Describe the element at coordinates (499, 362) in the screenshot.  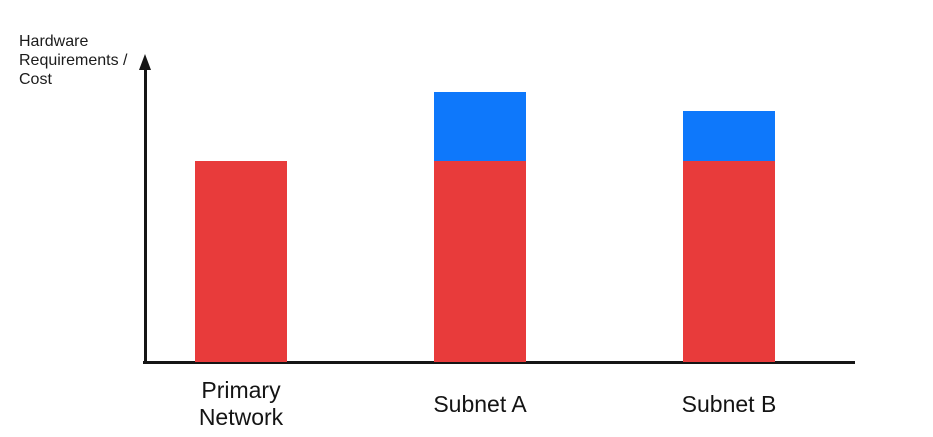
I see `x-axis-line` at that location.